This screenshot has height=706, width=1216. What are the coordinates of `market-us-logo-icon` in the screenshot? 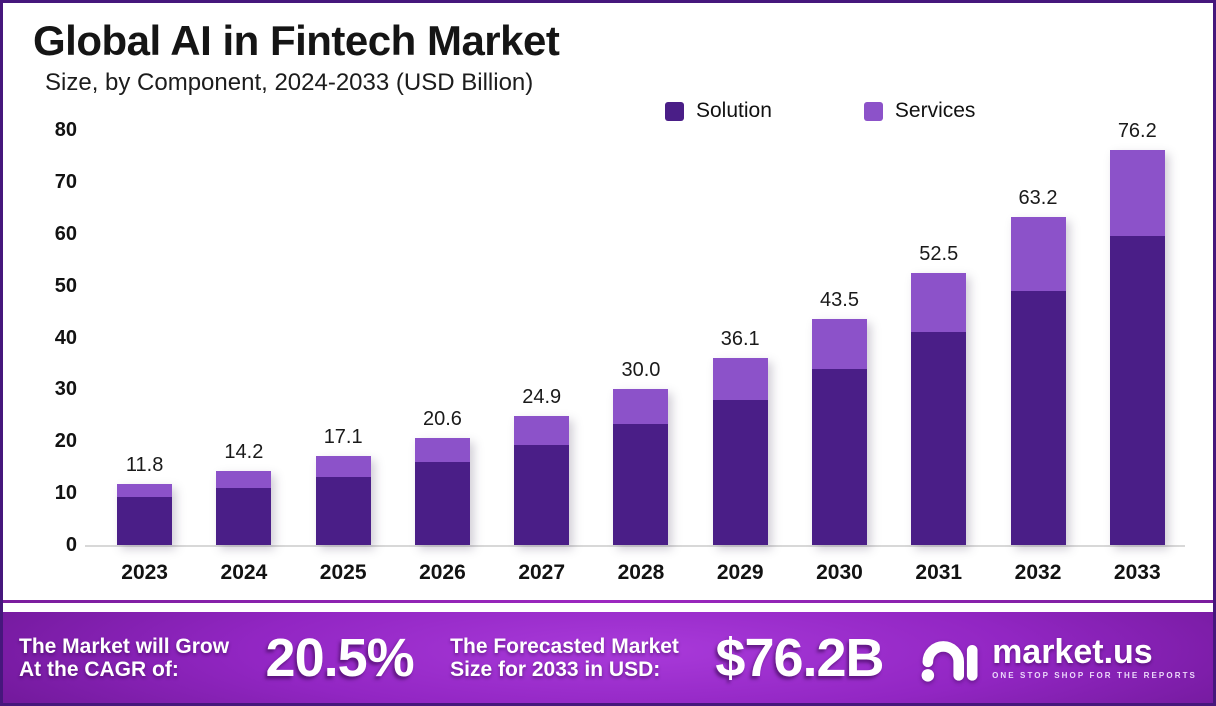 It's located at (949, 661).